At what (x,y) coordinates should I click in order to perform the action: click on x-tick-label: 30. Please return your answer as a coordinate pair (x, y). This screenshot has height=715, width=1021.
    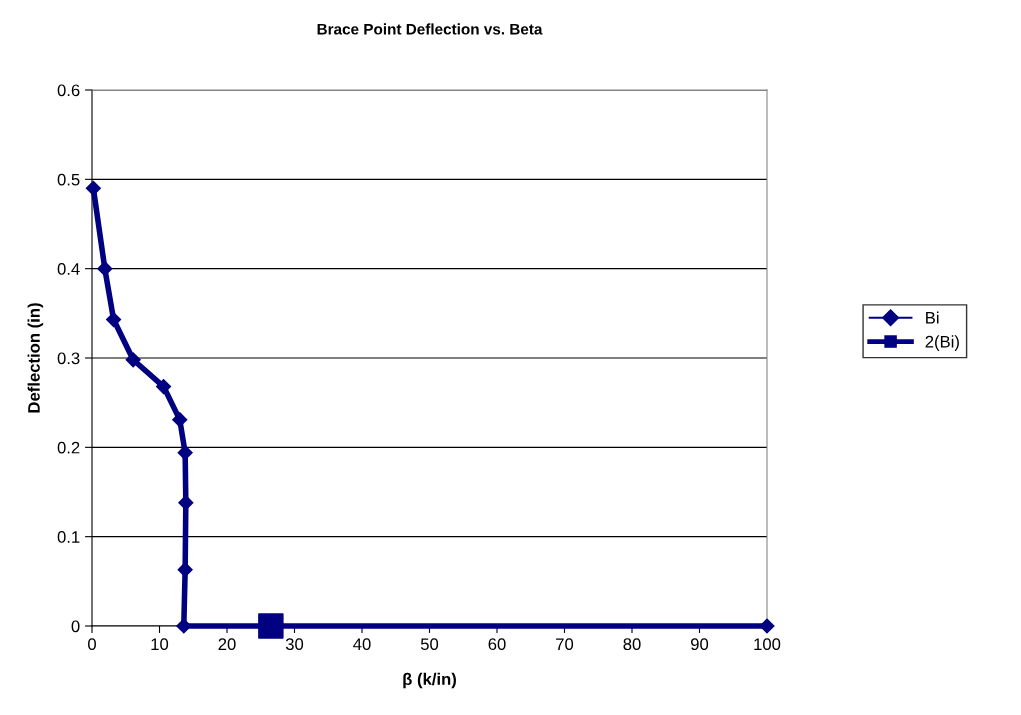
    Looking at the image, I should click on (294, 644).